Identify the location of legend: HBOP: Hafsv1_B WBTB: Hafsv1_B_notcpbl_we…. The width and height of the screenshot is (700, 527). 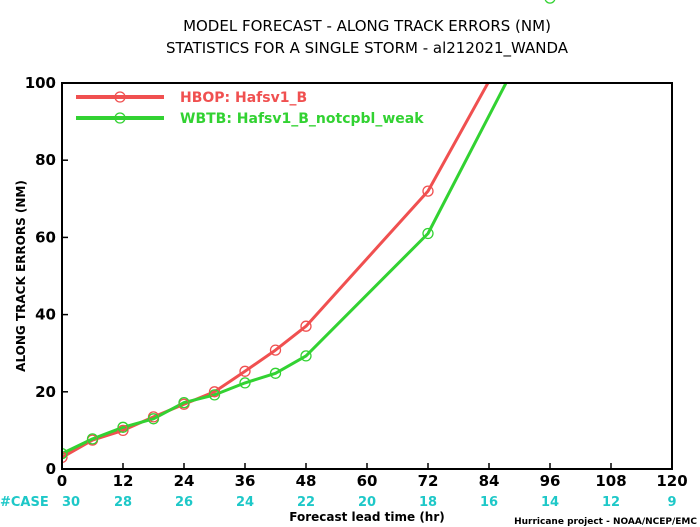
(250, 108).